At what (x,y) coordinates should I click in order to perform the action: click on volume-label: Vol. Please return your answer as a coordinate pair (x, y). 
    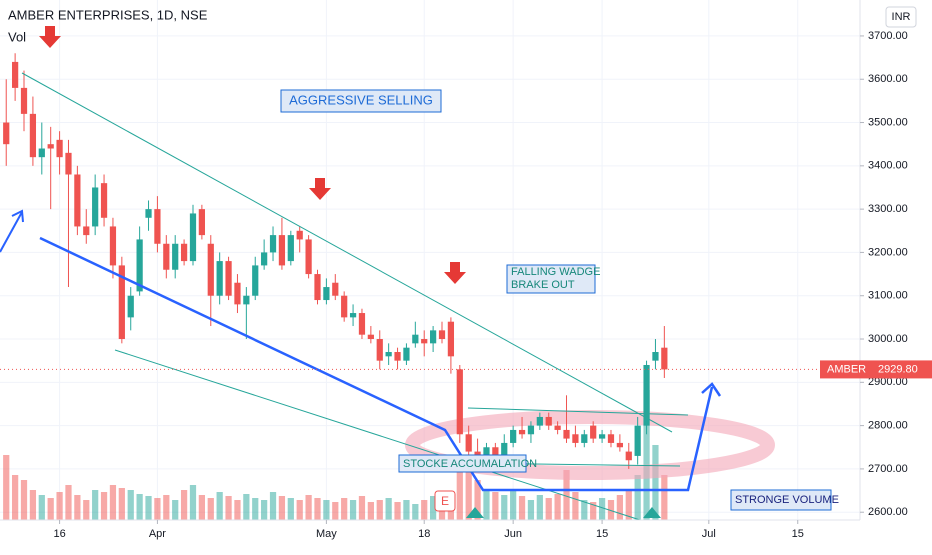
    Looking at the image, I should click on (17, 36).